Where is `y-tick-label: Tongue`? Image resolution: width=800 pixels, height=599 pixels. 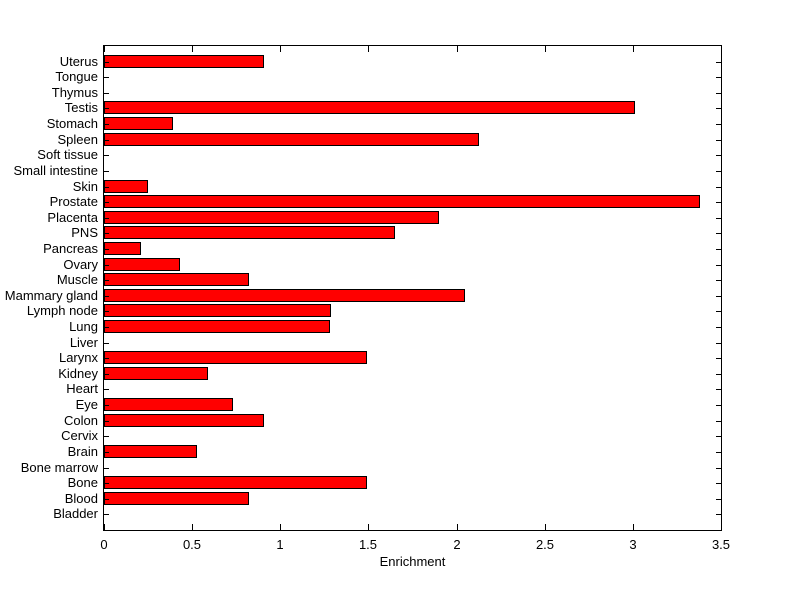
y-tick-label: Tongue is located at coordinates (76, 76).